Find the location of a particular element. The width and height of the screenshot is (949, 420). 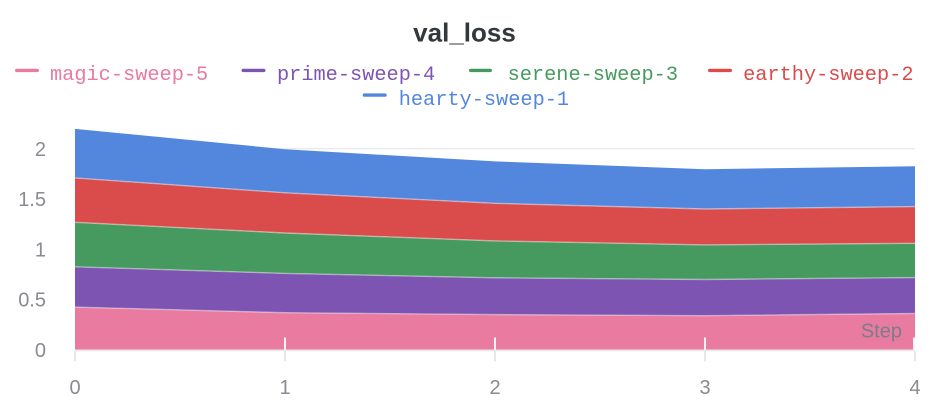

svg-text: earthy-sweep-2 is located at coordinates (828, 75).